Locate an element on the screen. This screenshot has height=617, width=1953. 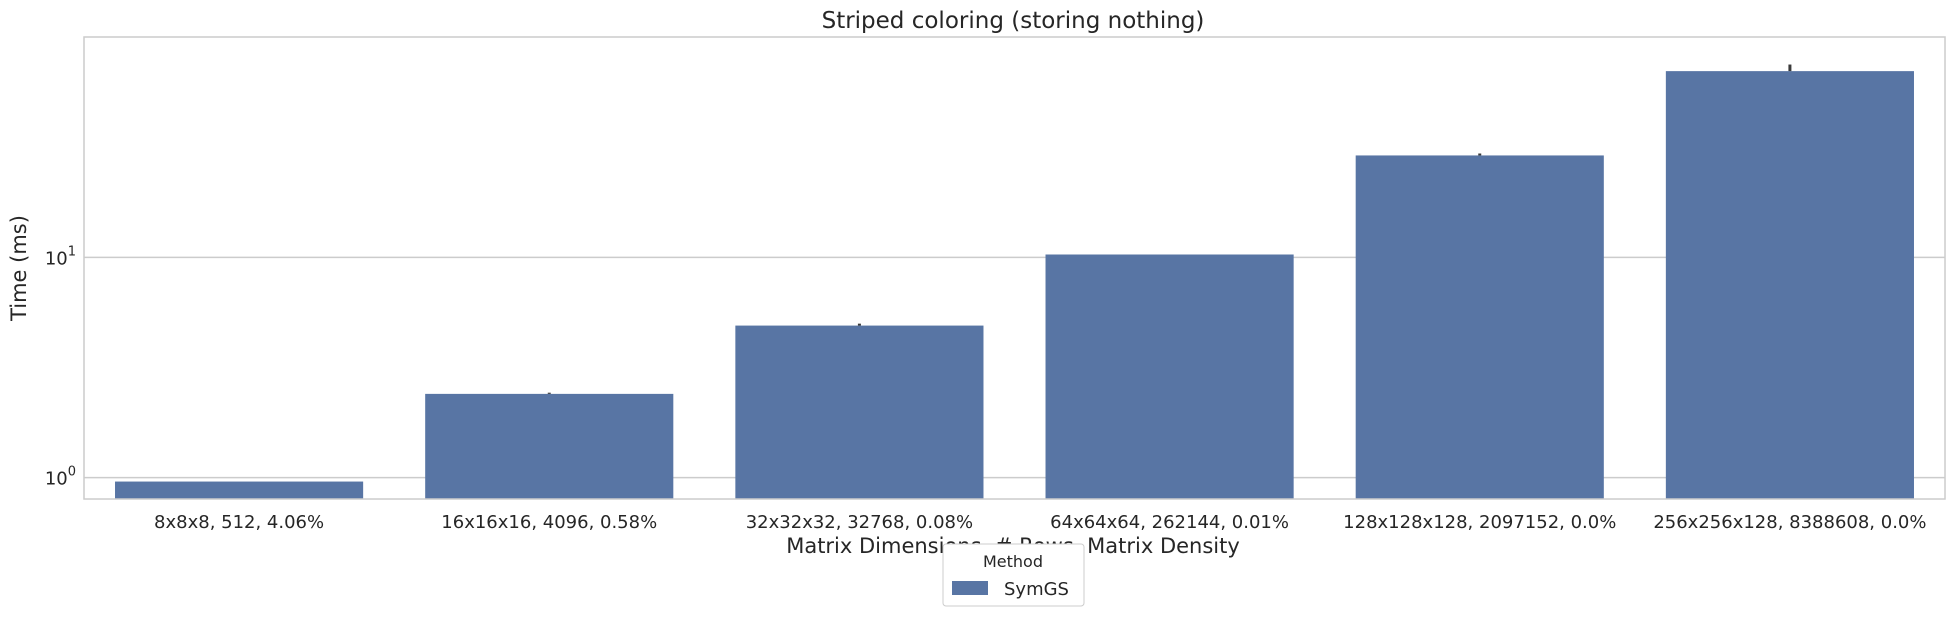
x-tick-label: 16x16x16, 4096, 0.58% is located at coordinates (549, 522).